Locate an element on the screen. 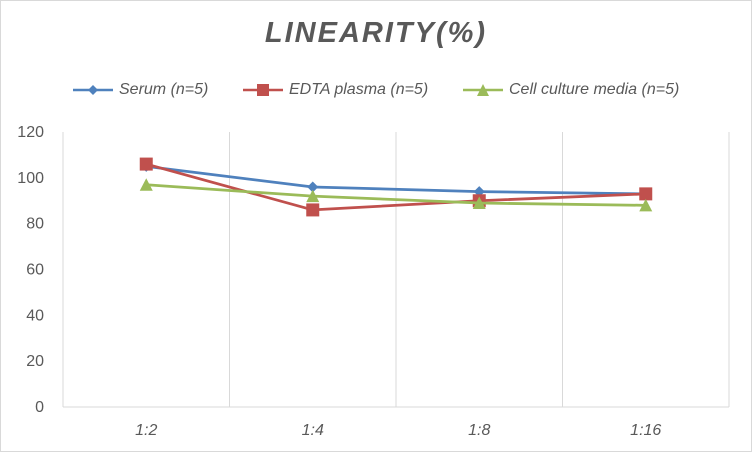 This screenshot has width=752, height=452. x-tick-label: 1:8 is located at coordinates (479, 430).